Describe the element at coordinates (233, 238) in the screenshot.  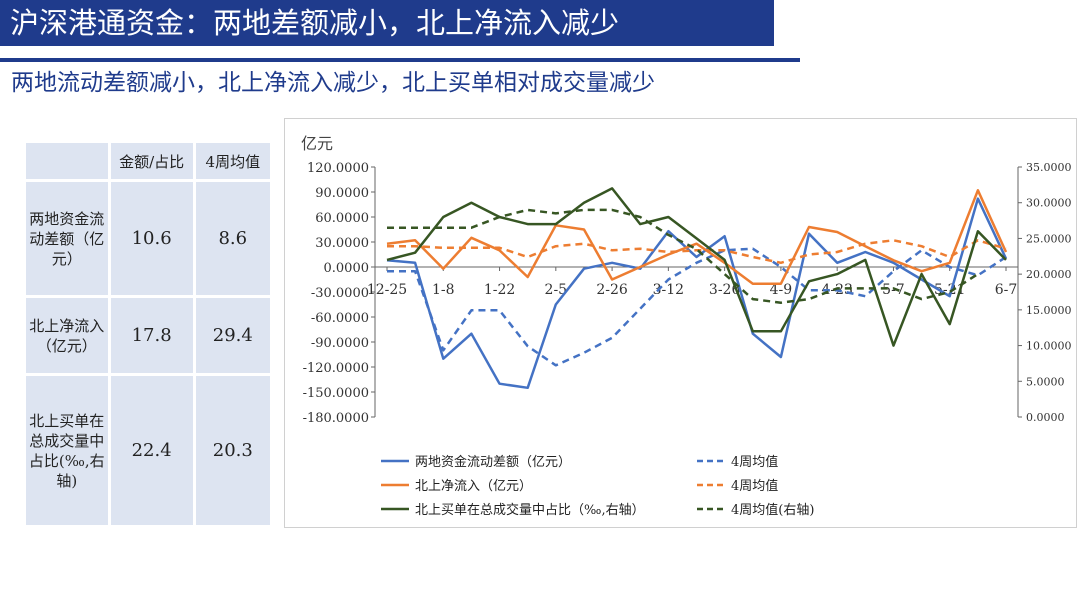
I see `table-row-avg: 8.6` at that location.